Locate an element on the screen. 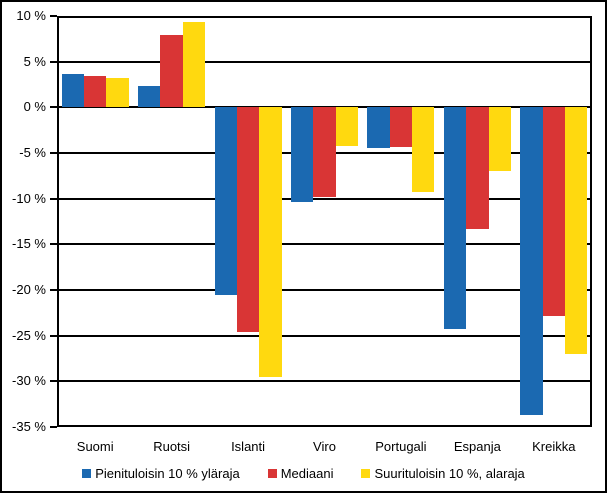  plot-border-right is located at coordinates (591, 221).